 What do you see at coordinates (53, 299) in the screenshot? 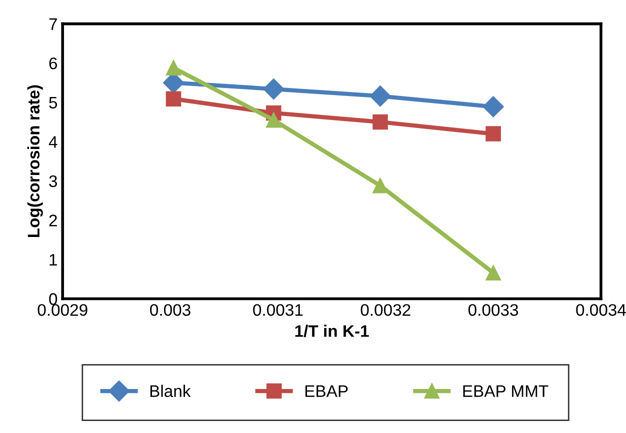
I see `y-tick-label: 0` at bounding box center [53, 299].